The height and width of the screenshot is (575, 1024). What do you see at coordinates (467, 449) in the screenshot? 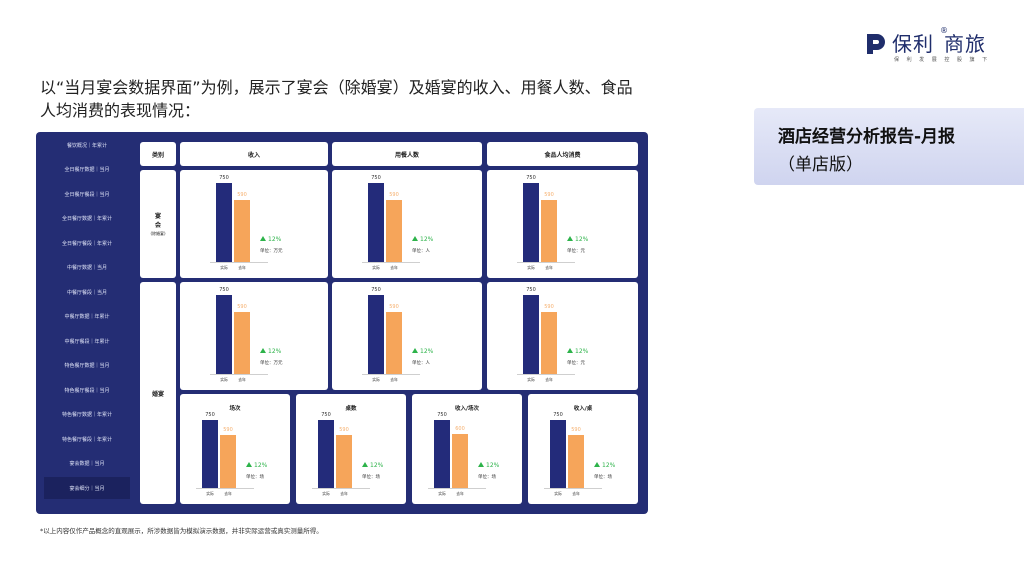
I see `chart-card: 收入/场次 750 实际 600 去年 12% 单位：场` at bounding box center [467, 449].